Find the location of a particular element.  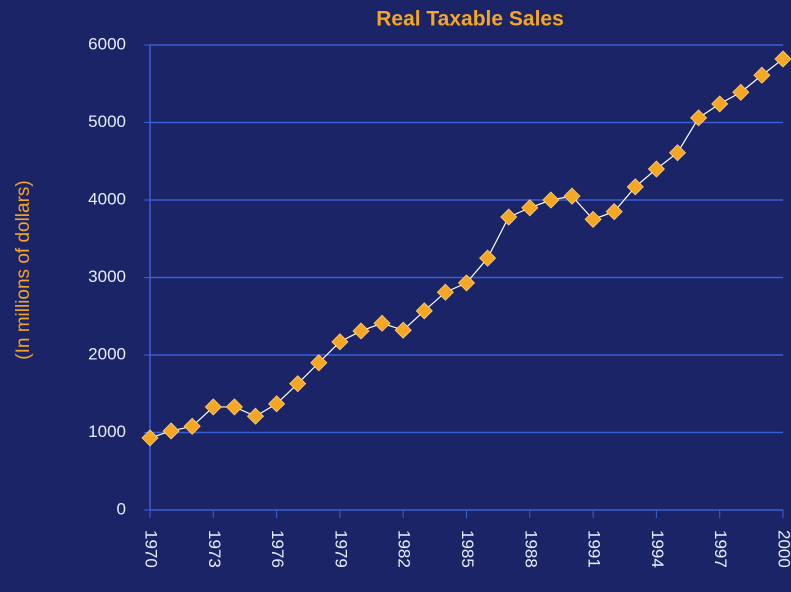

x-tick-label: 2000 is located at coordinates (783, 549).